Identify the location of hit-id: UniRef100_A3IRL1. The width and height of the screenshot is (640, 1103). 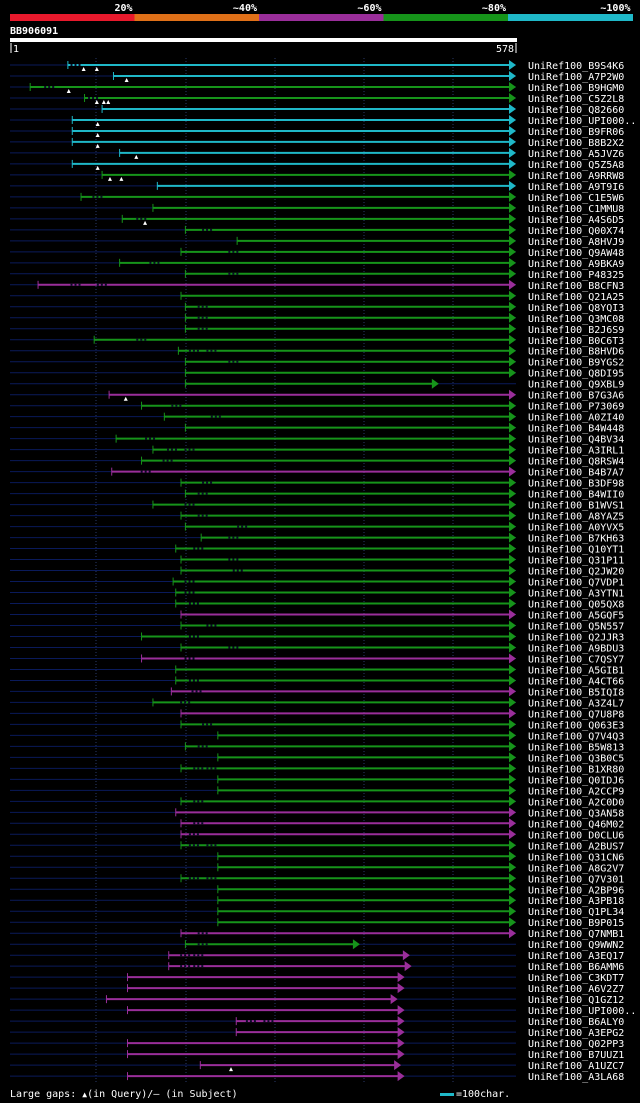
(576, 451).